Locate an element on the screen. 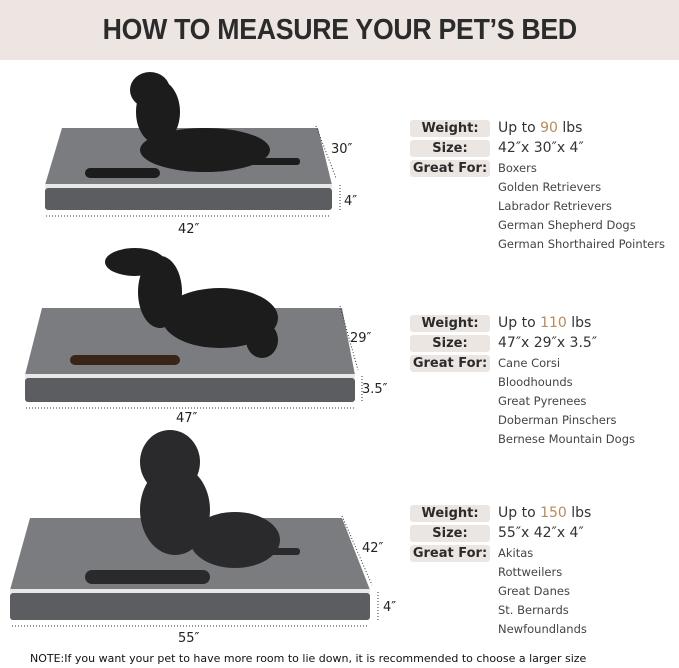  size-value: 55″x 42″x 4″ is located at coordinates (541, 533).